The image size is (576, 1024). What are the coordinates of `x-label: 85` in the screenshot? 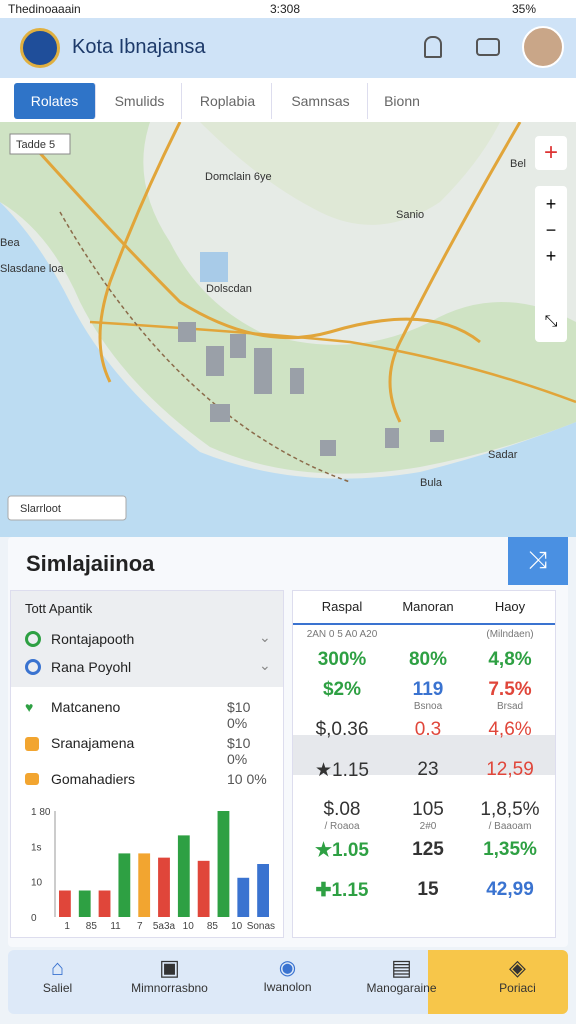 It's located at (213, 926).